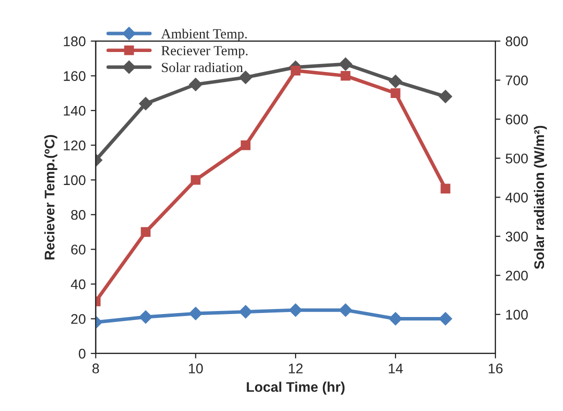 This screenshot has height=411, width=563. I want to click on y-tick-label: 180, so click(75, 41).